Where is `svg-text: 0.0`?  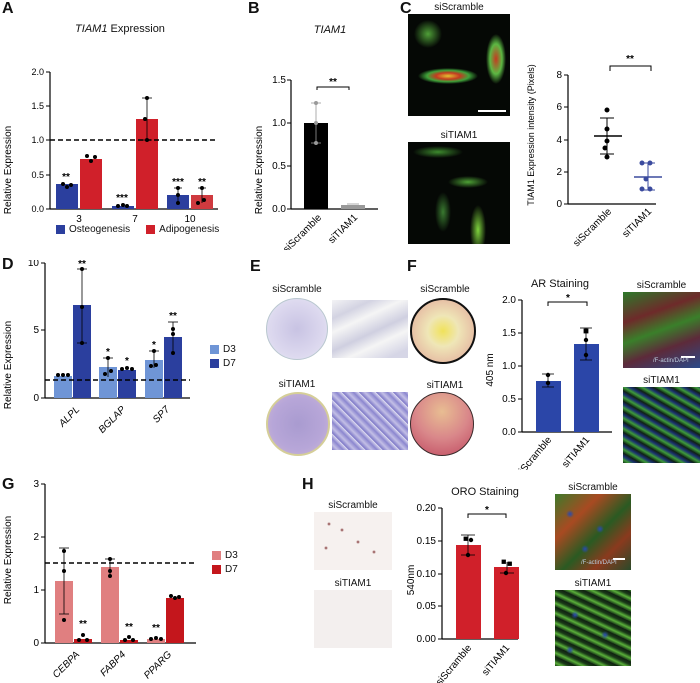
svg-text: 0.0 is located at coordinates (279, 209).